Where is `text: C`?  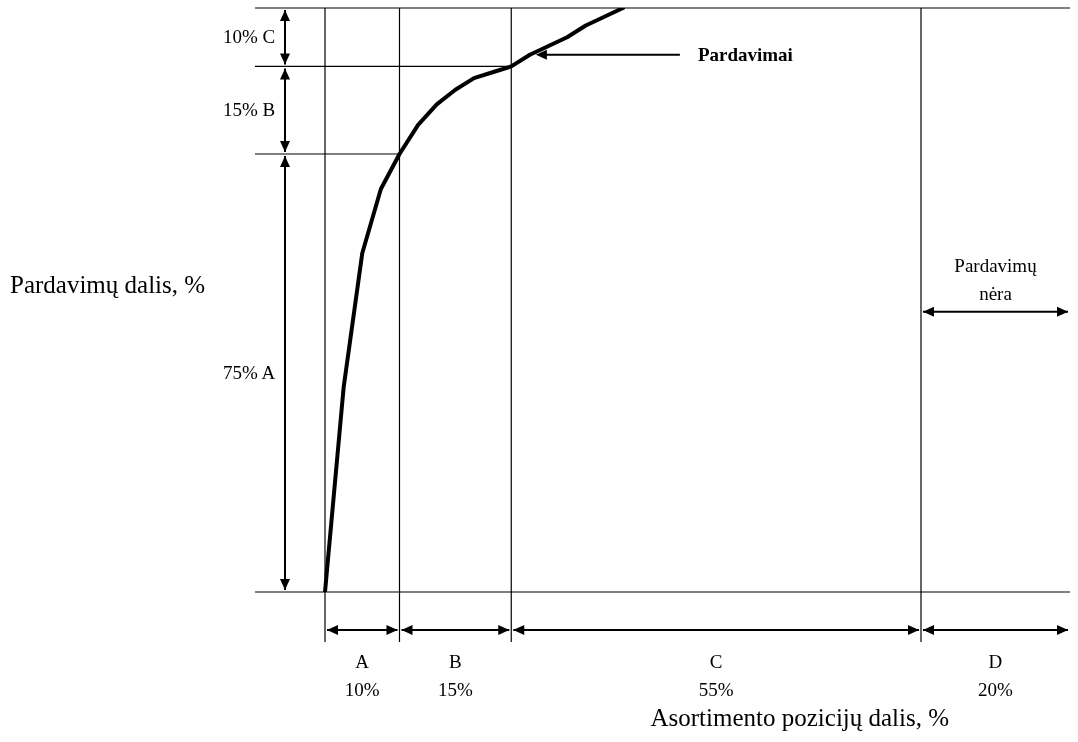
text: C is located at coordinates (716, 662).